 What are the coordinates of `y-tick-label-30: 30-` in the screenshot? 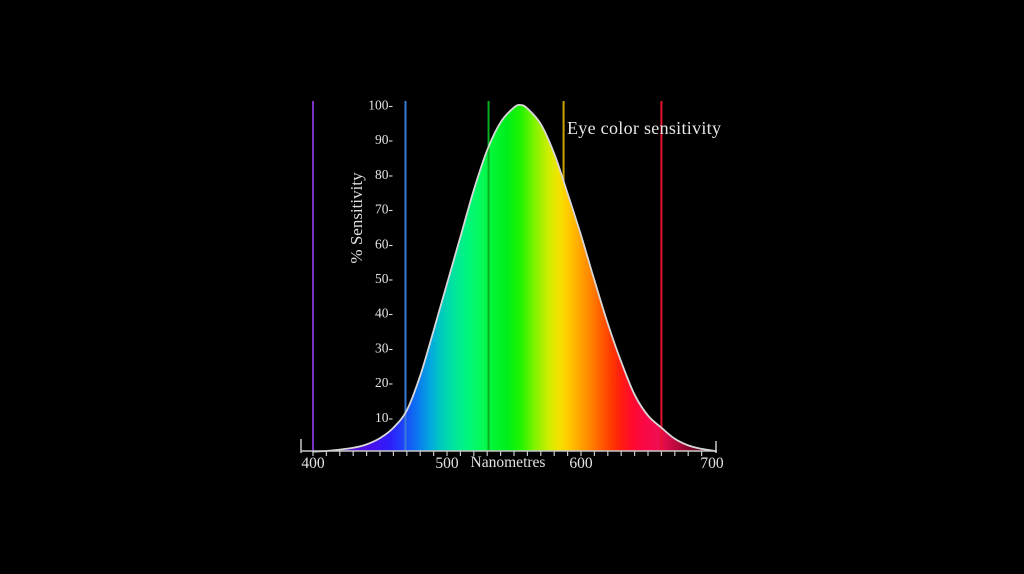 It's located at (384, 347).